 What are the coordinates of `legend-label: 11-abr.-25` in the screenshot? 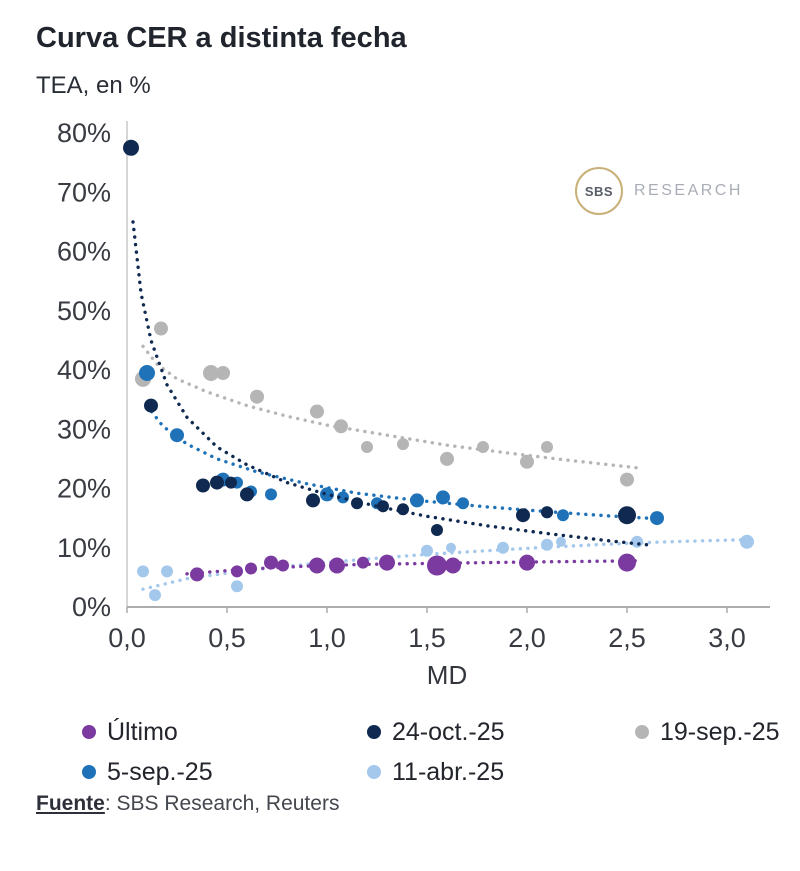 It's located at (448, 771).